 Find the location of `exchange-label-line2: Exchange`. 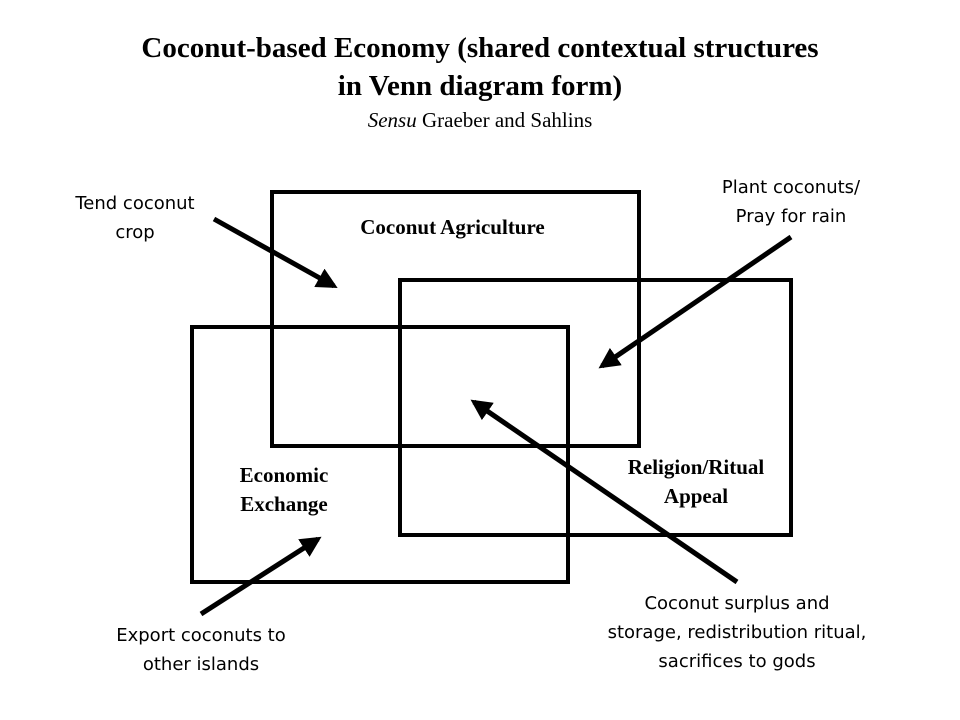

exchange-label-line2: Exchange is located at coordinates (284, 504).